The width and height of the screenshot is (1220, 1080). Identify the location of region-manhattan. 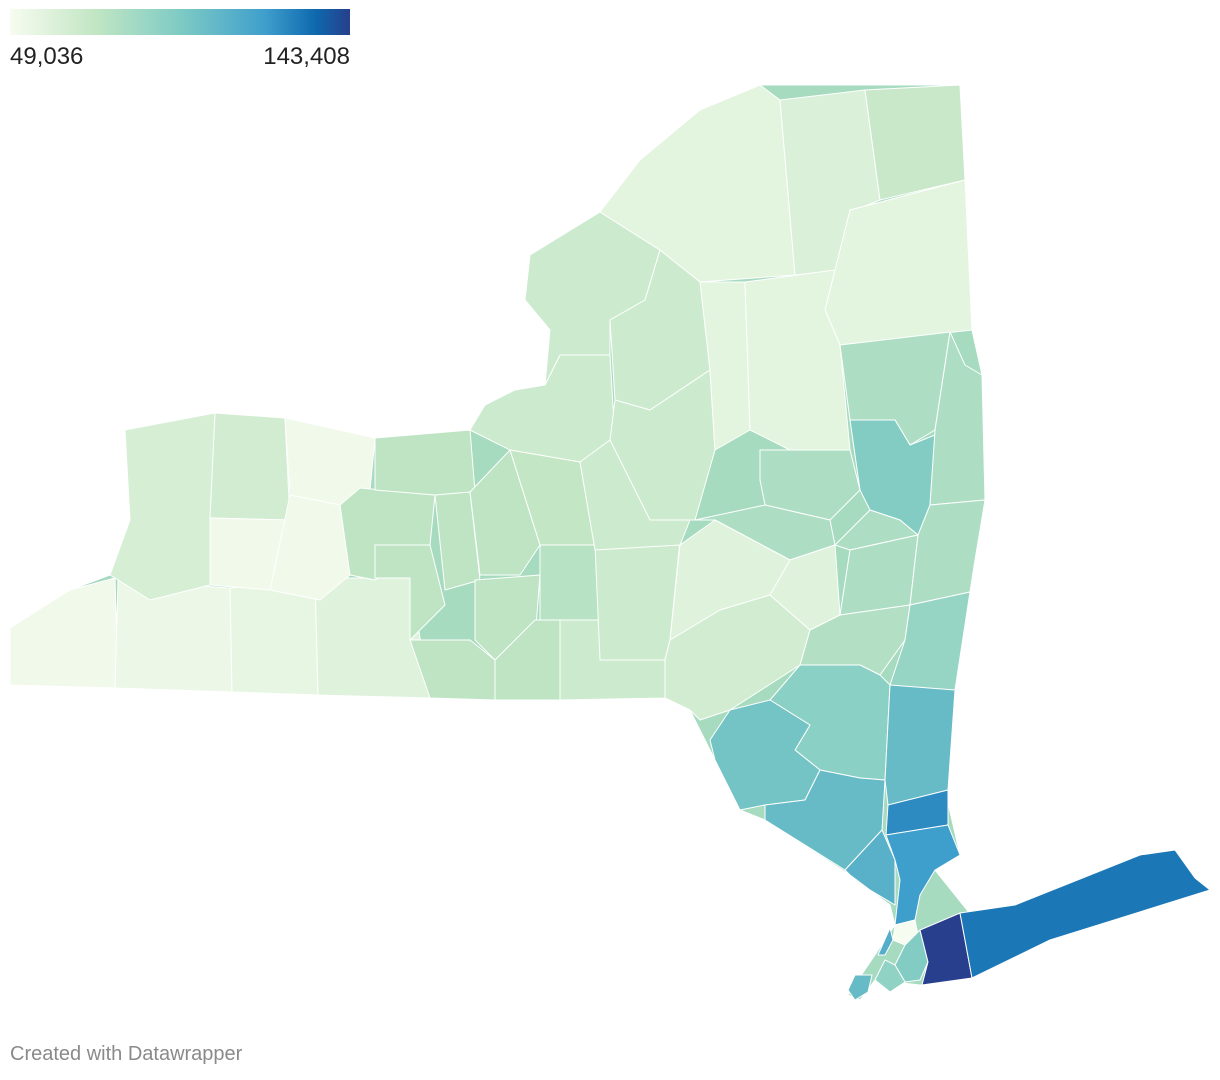
(885, 941).